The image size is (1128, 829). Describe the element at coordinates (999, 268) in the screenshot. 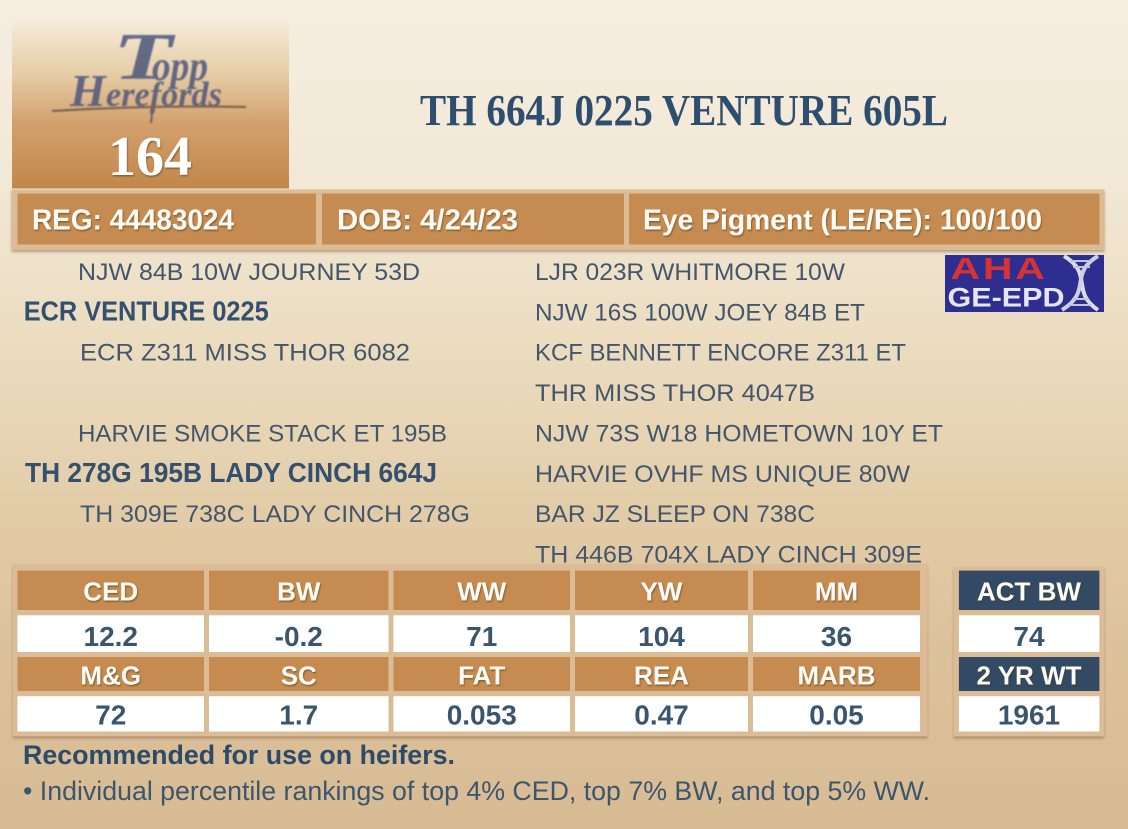

I see `svg-text: AHA` at that location.